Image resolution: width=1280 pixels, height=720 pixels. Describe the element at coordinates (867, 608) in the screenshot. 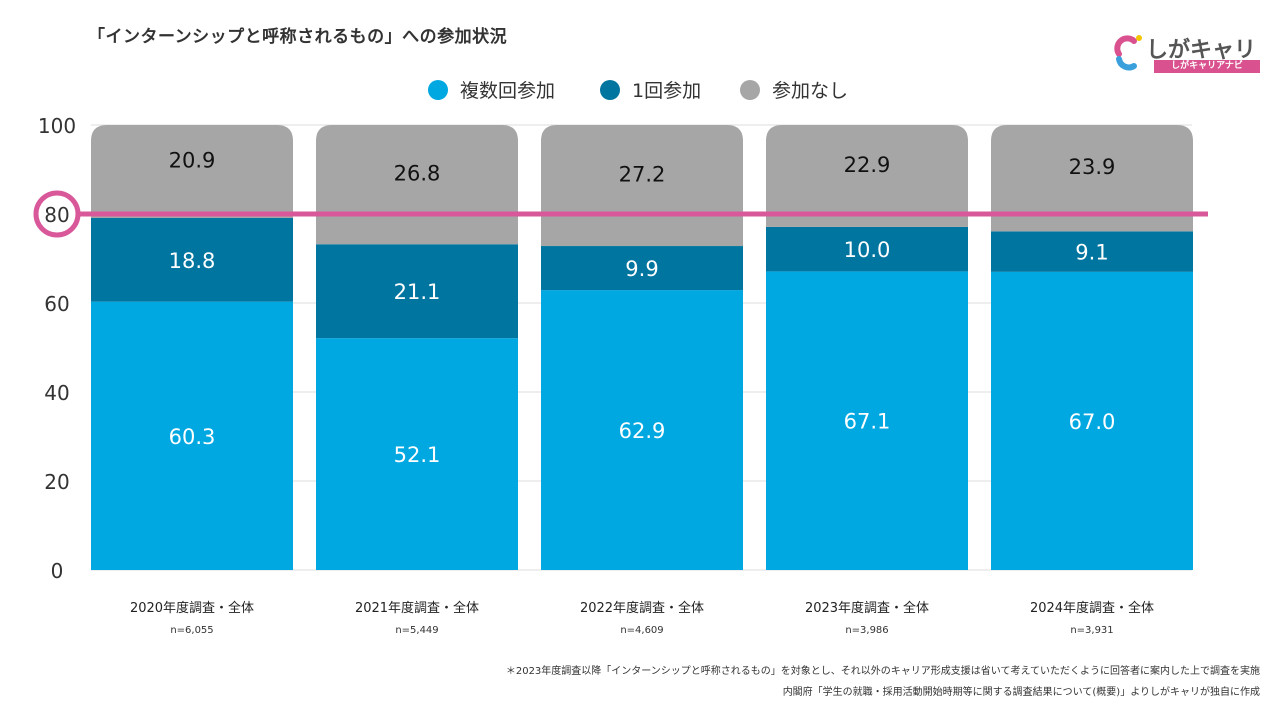

I see `x-tick-label: 2023年度調査・全体` at that location.